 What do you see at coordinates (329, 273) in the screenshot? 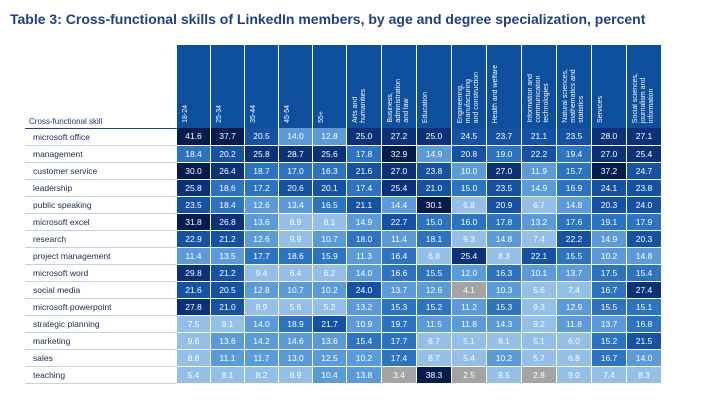
I see `value-cell: 6.2` at bounding box center [329, 273].